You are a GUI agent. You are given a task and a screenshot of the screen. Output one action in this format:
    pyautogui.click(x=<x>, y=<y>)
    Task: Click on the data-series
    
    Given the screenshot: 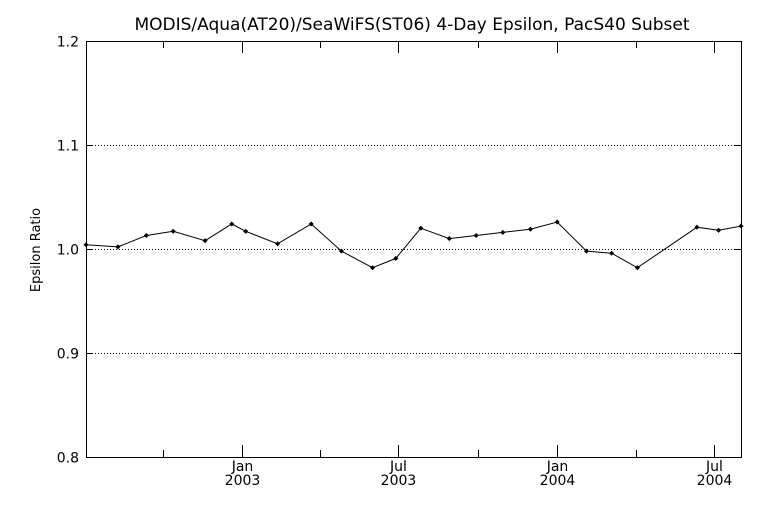 What is the action you would take?
    pyautogui.click(x=413, y=245)
    